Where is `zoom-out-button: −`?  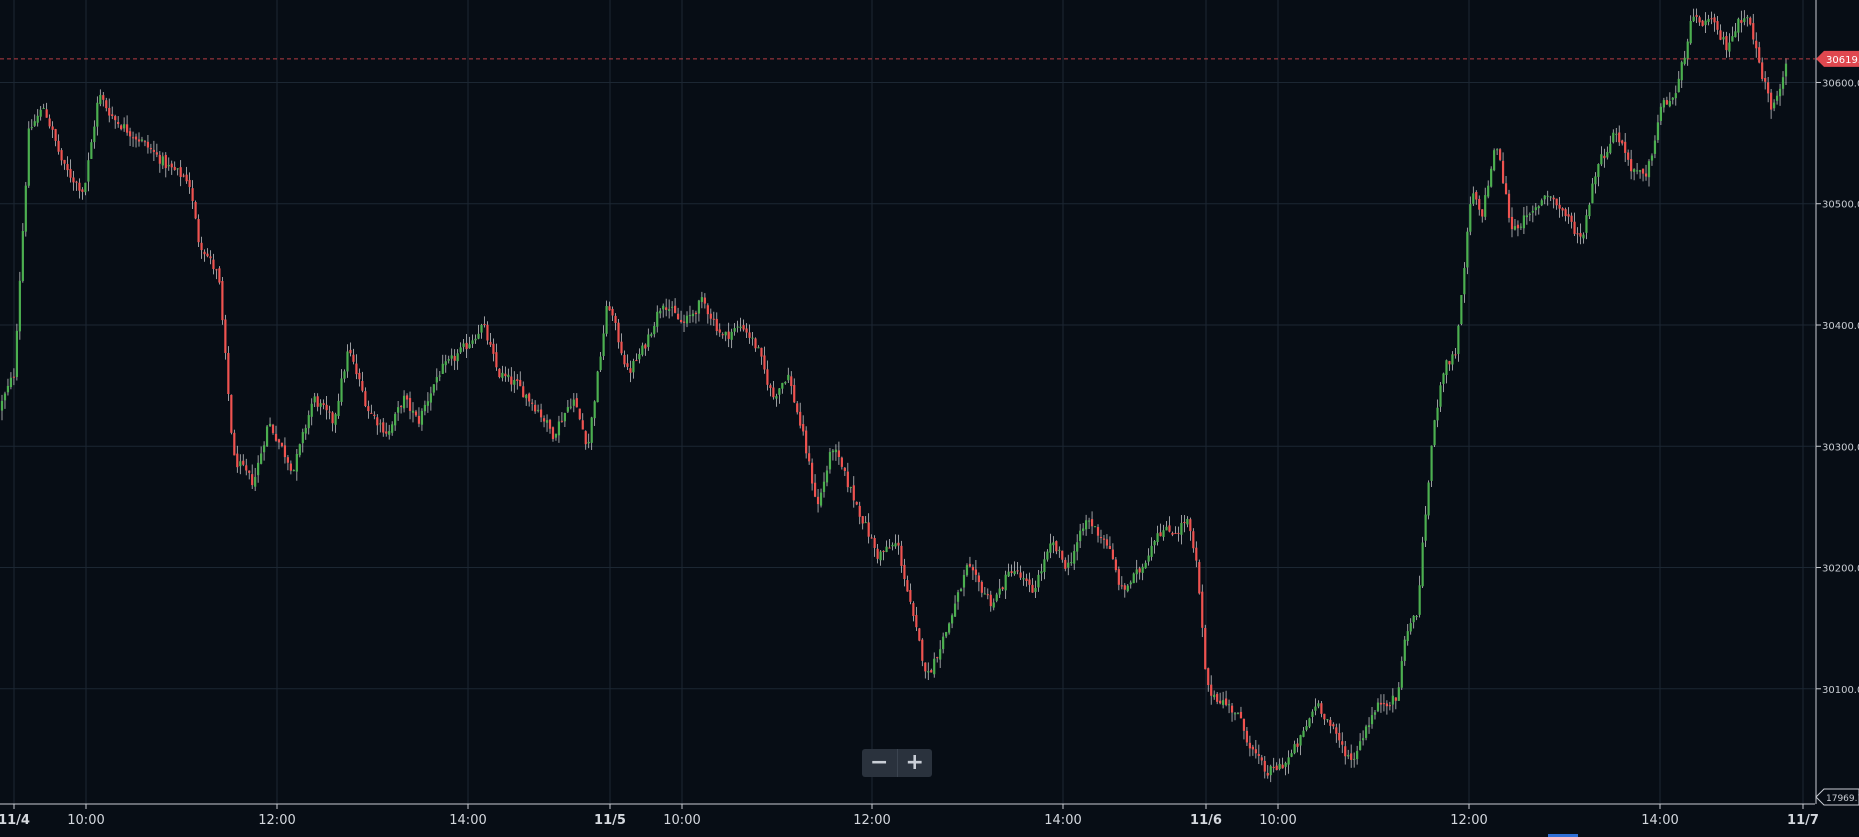
zoom-out-button: − is located at coordinates (879, 762).